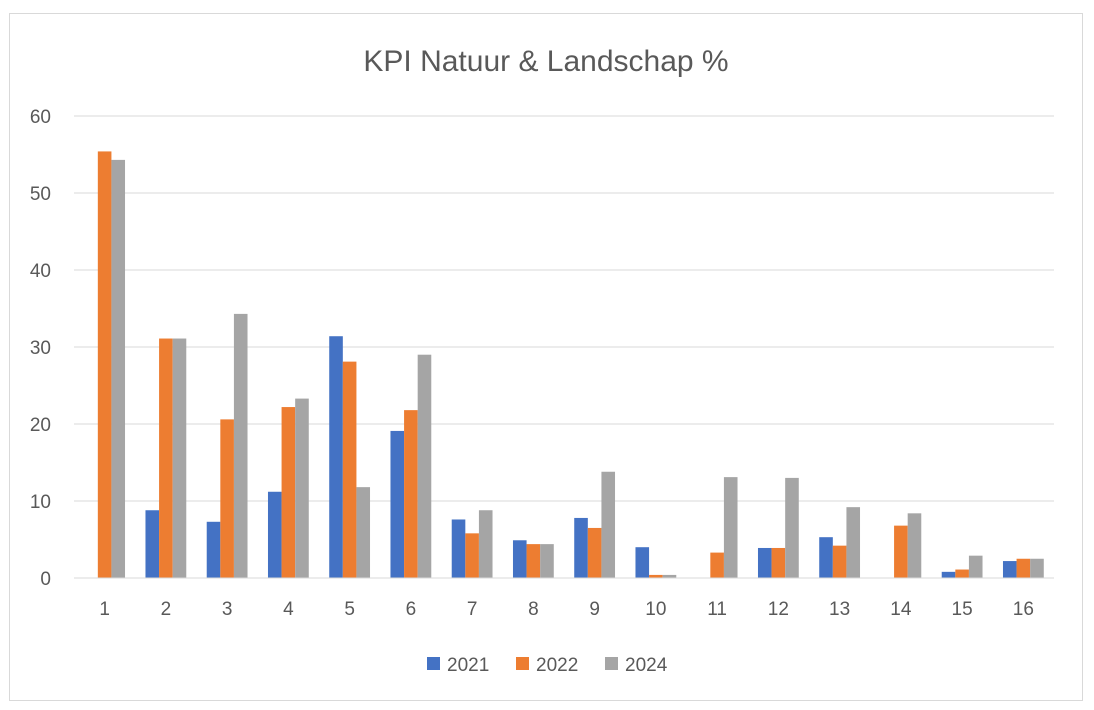  Describe the element at coordinates (839, 609) in the screenshot. I see `x-tick-label: 13` at that location.